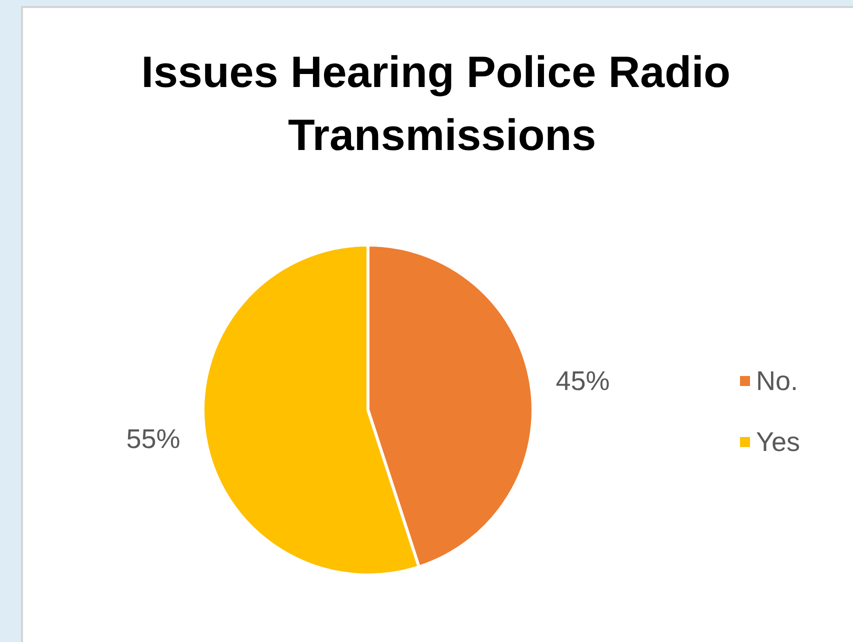 This screenshot has width=853, height=642. I want to click on data-label: 55%, so click(153, 439).